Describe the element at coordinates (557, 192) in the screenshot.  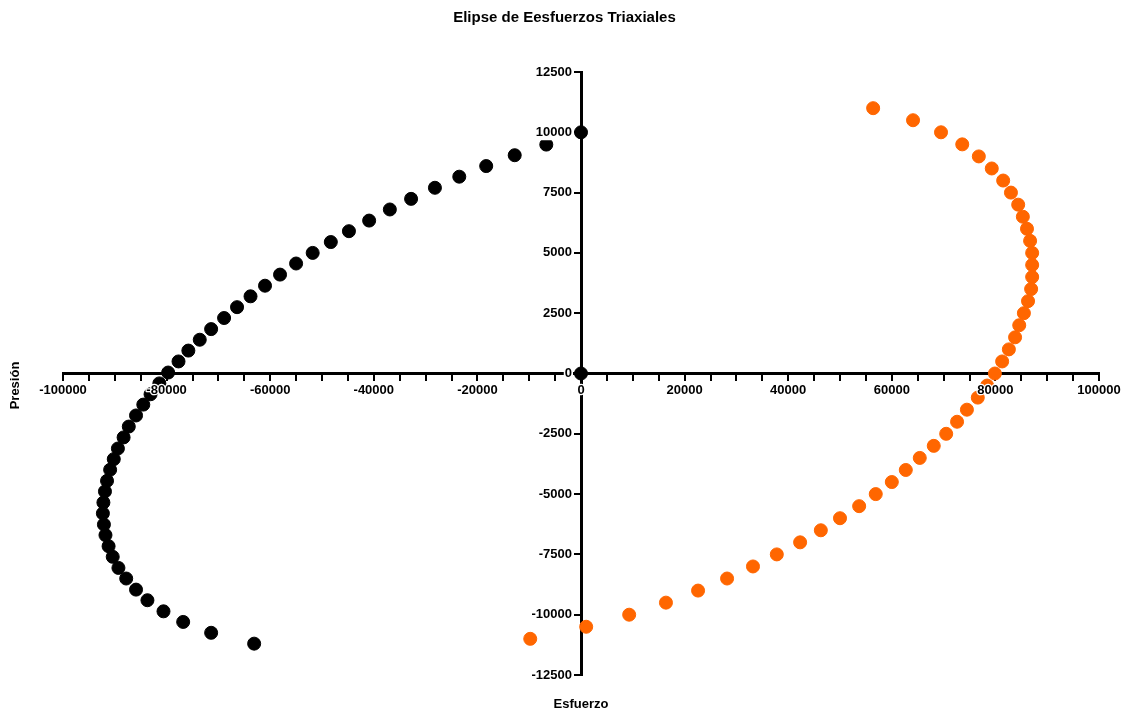
I see `y-tick-label: 7500` at that location.